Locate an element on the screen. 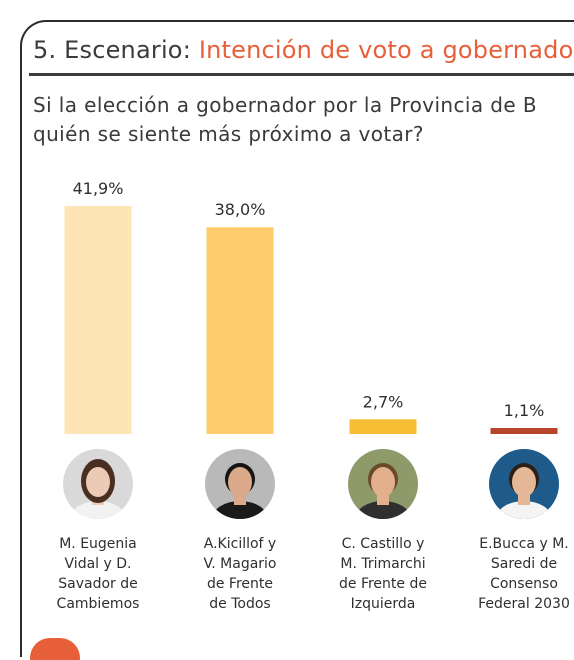 The image size is (574, 660). bar-value-label-4: 1,1% is located at coordinates (524, 410).